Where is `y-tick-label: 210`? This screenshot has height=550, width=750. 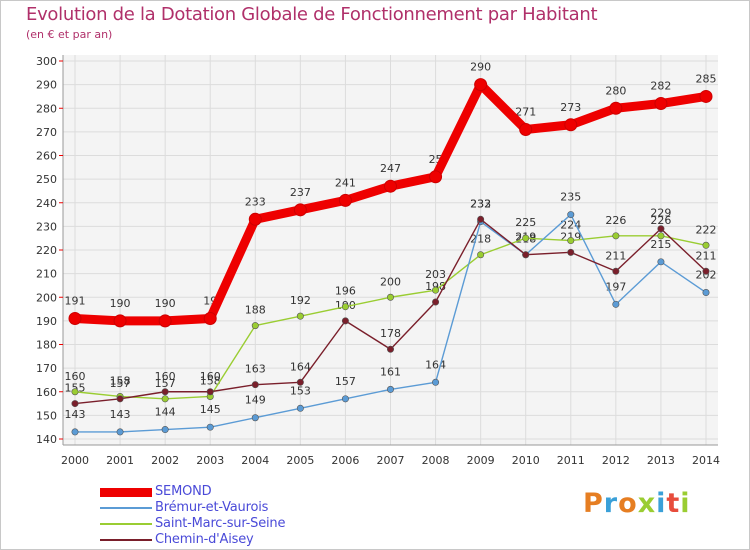 y-tick-label: 210 is located at coordinates (46, 274).